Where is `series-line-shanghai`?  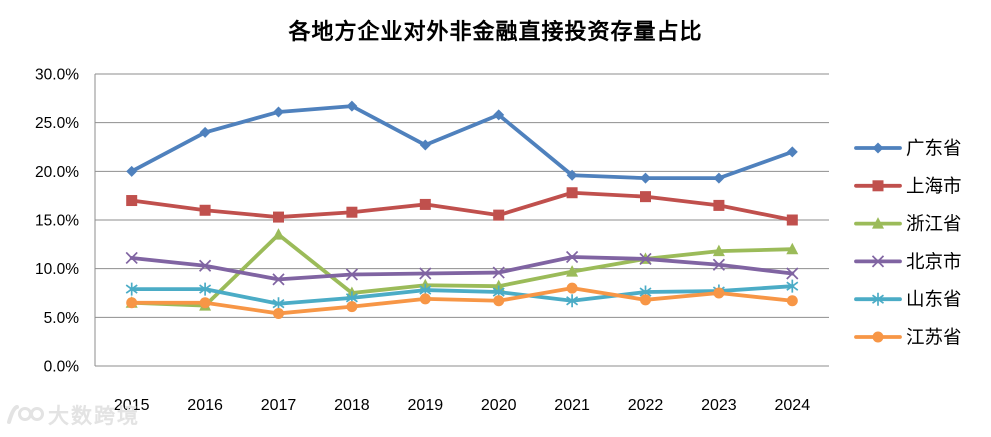 series-line-shanghai is located at coordinates (462, 206).